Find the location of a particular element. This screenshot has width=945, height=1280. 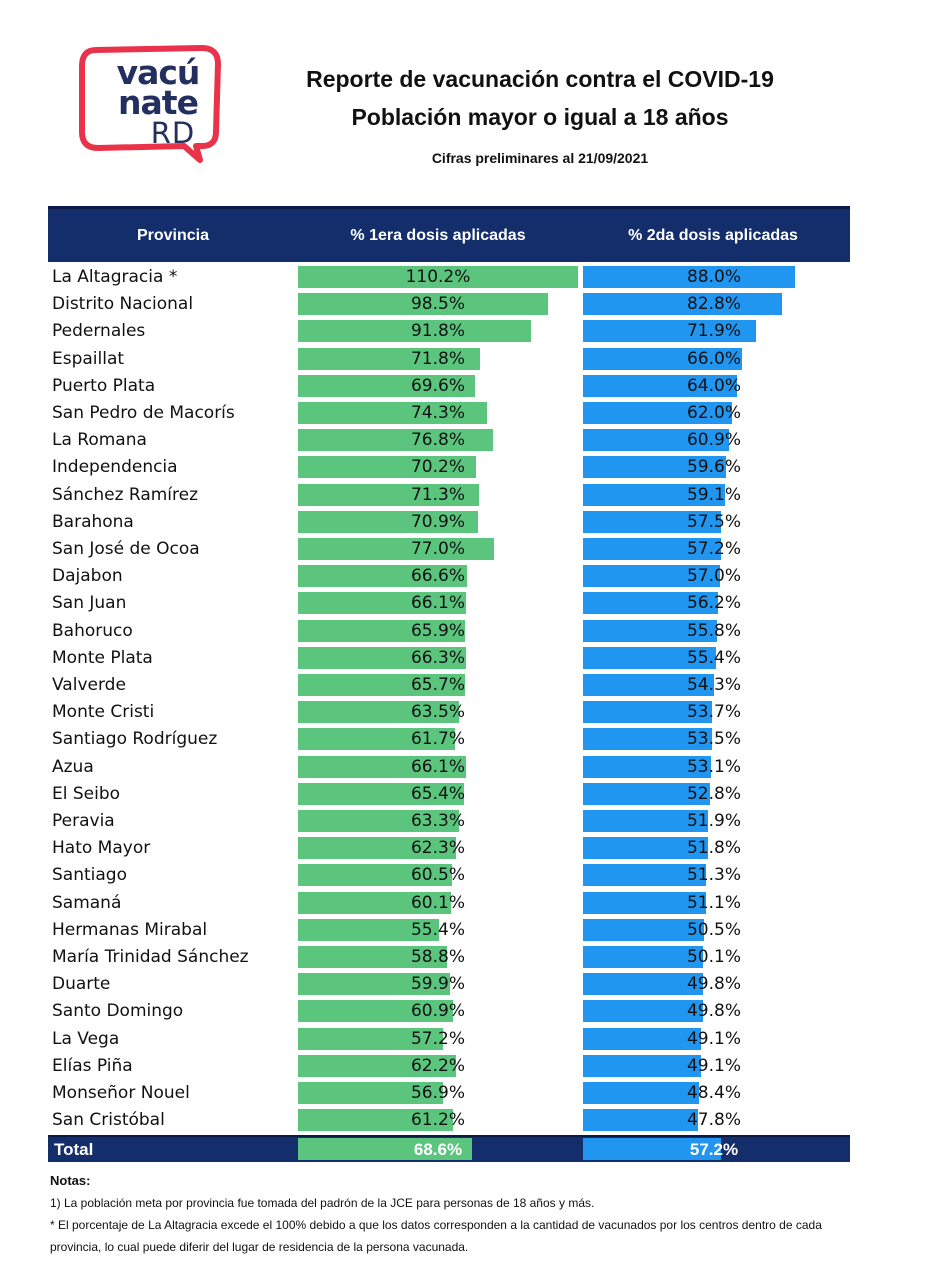

table-row: San Juan 66.1% 56.2% is located at coordinates (449, 603).